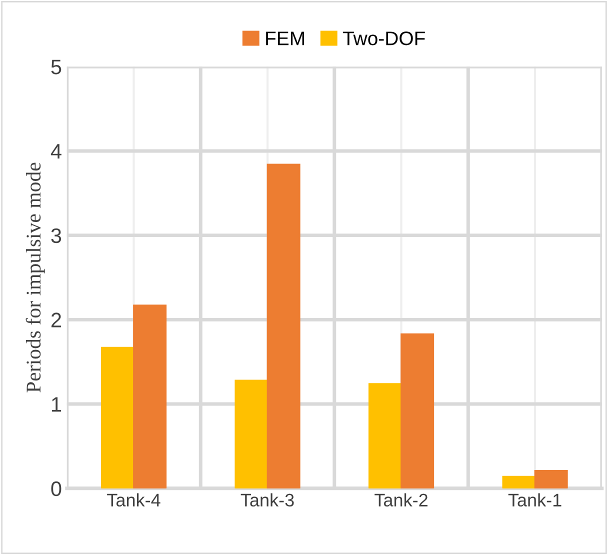 The height and width of the screenshot is (555, 608). Describe the element at coordinates (35, 277) in the screenshot. I see `y-axis-title: Periods for impulsive mode` at that location.